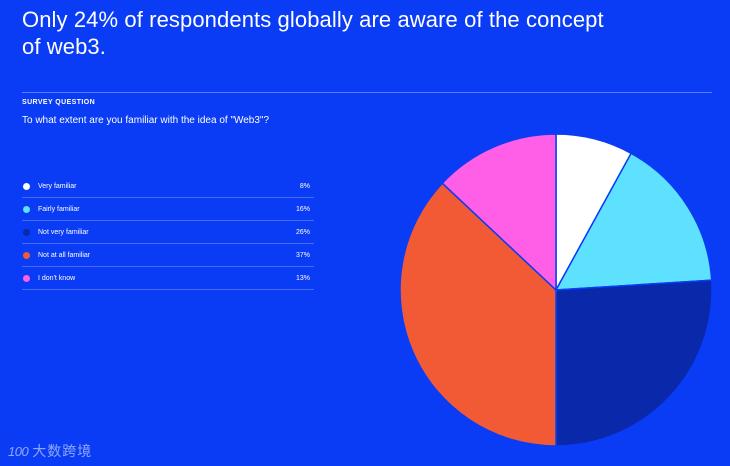 This screenshot has height=466, width=730. I want to click on pie-slice-i-don-t-know, so click(499, 212).